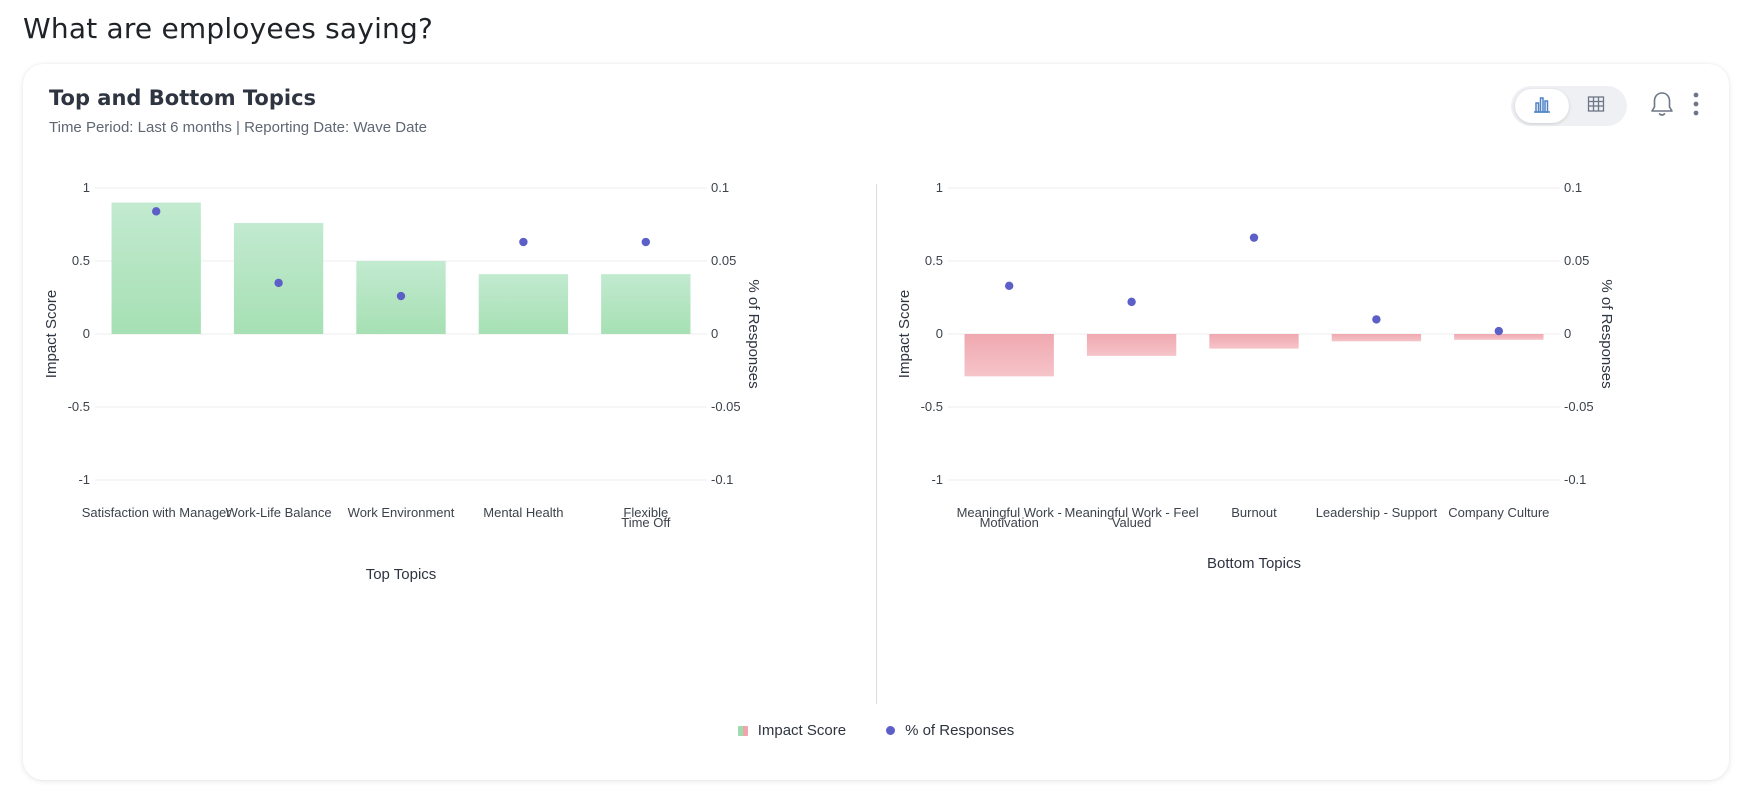 The image size is (1746, 798). I want to click on impact-score-swatch, so click(742, 730).